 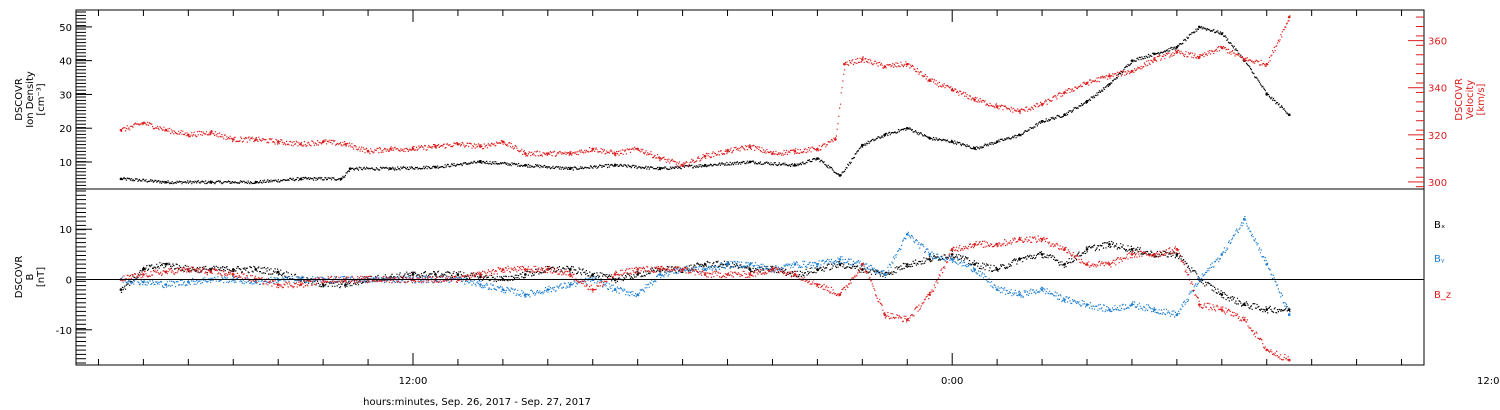 What do you see at coordinates (1437, 89) in the screenshot?
I see `velocity-tick-label: 340` at bounding box center [1437, 89].